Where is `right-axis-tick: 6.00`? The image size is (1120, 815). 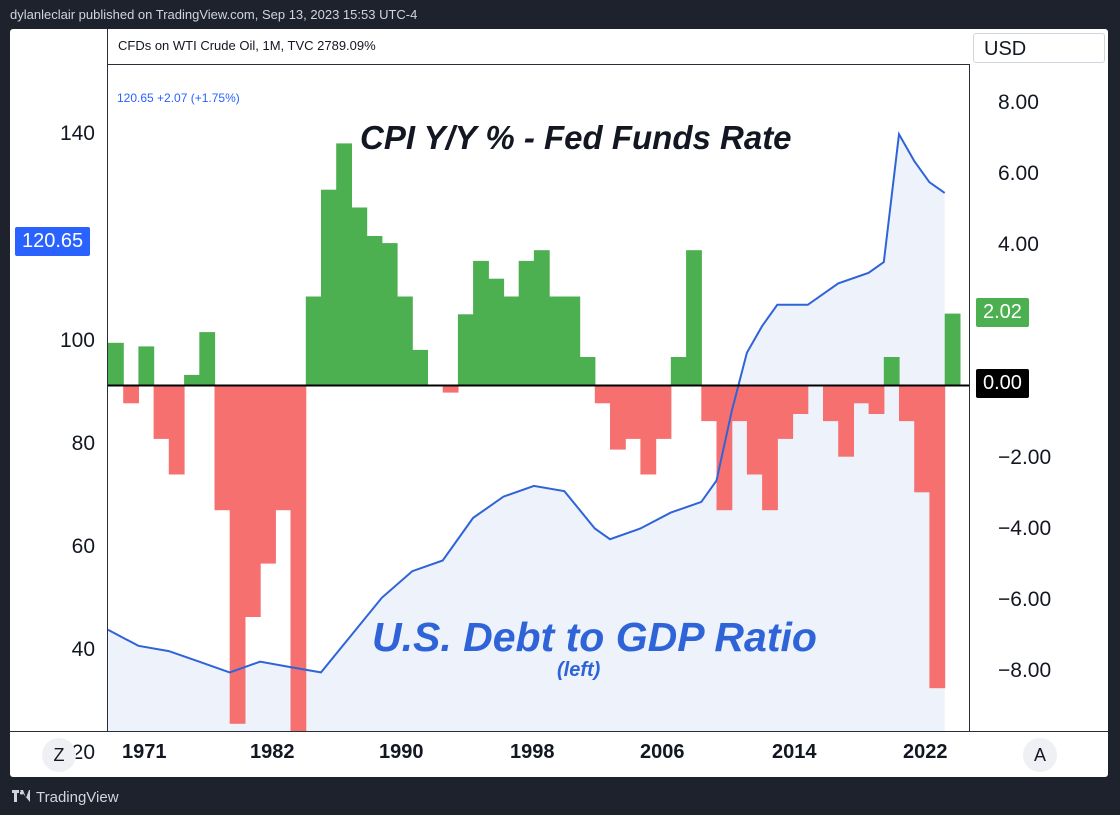 right-axis-tick: 6.00 is located at coordinates (1018, 173).